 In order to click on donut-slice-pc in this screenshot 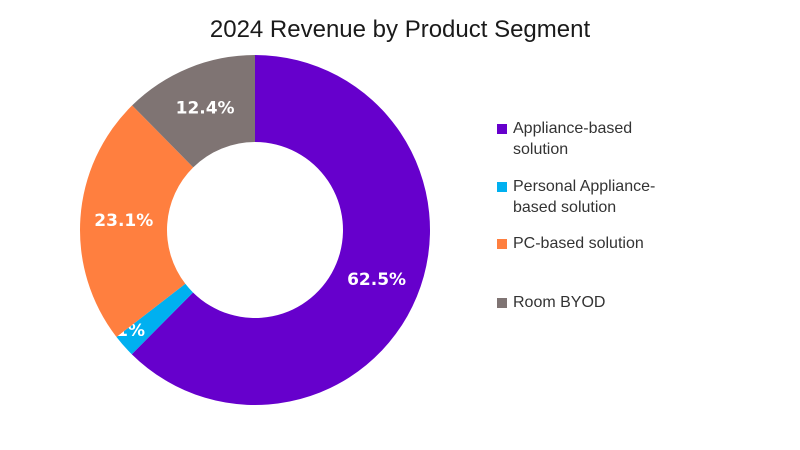, I will do `click(137, 221)`.